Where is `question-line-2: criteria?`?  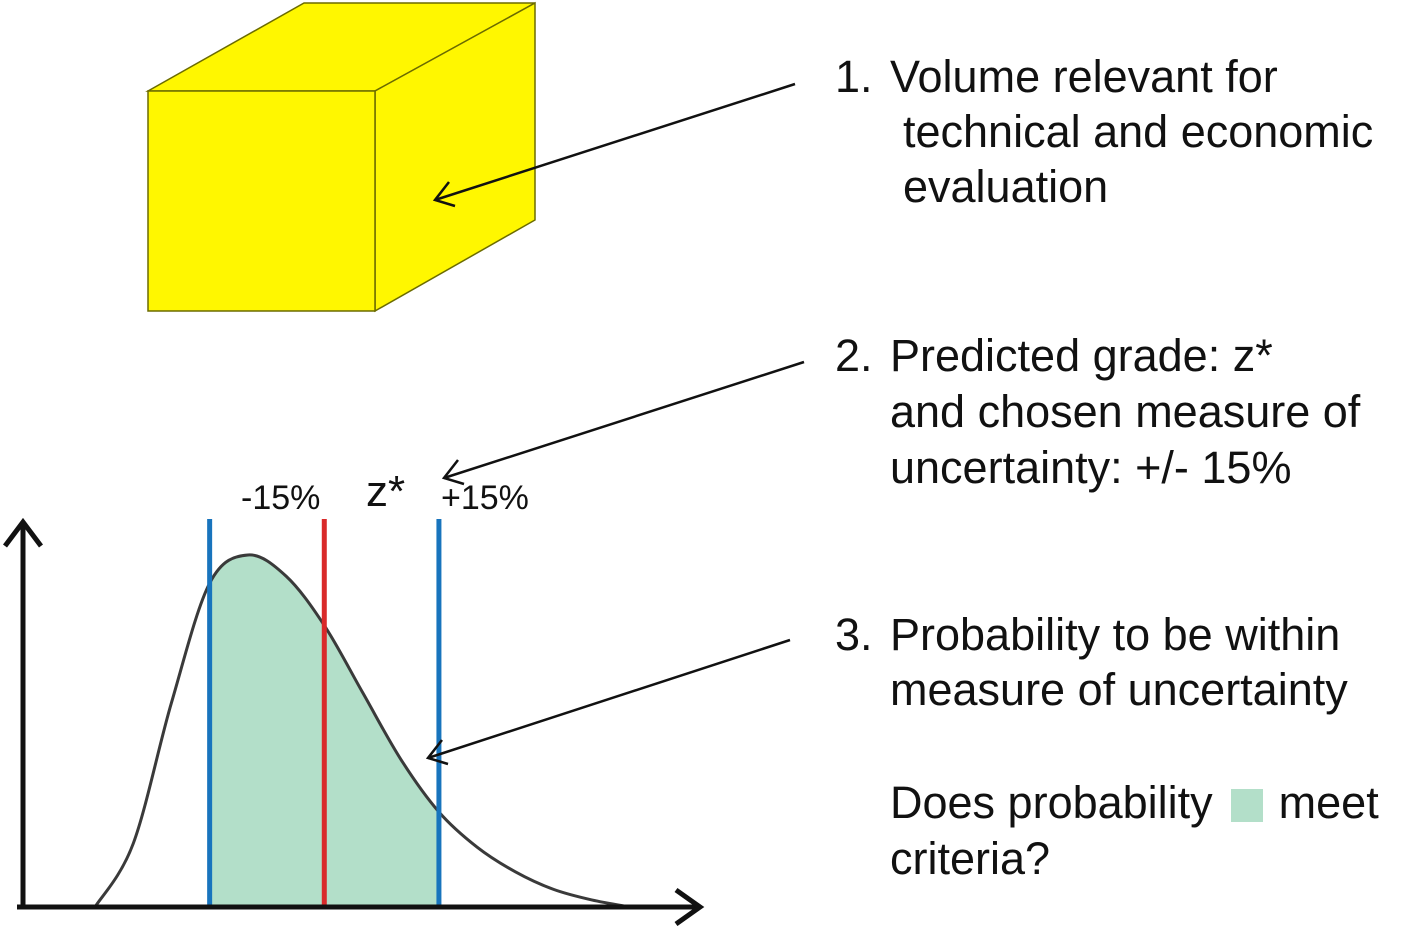 question-line-2: criteria? is located at coordinates (970, 858).